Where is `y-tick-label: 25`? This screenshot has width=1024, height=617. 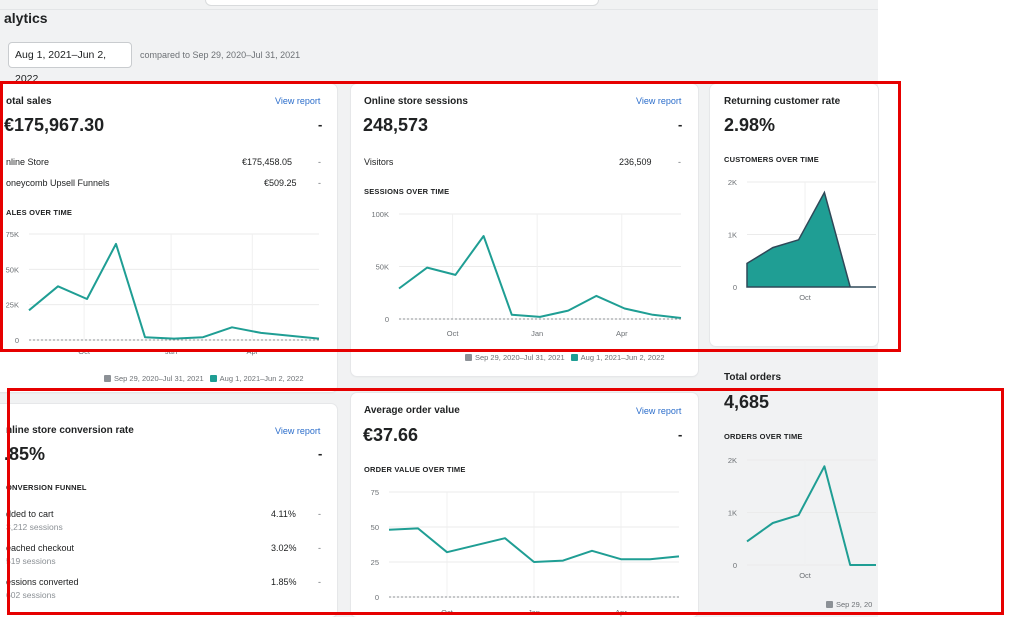
y-tick-label: 25 is located at coordinates (375, 562).